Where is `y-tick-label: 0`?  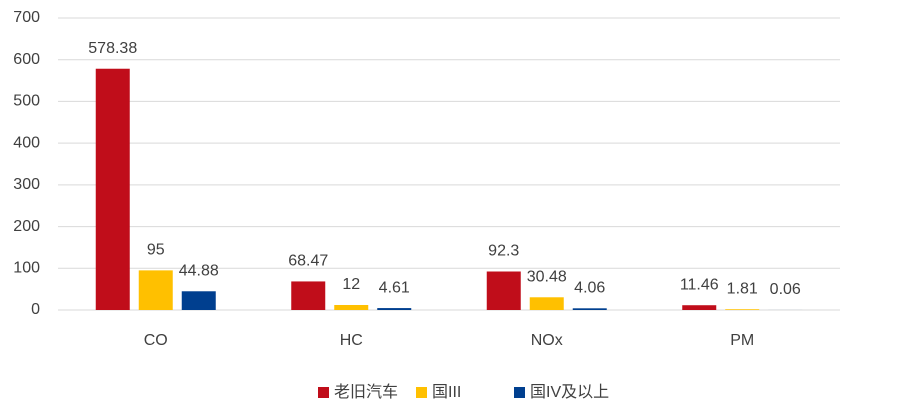 y-tick-label: 0 is located at coordinates (35, 309).